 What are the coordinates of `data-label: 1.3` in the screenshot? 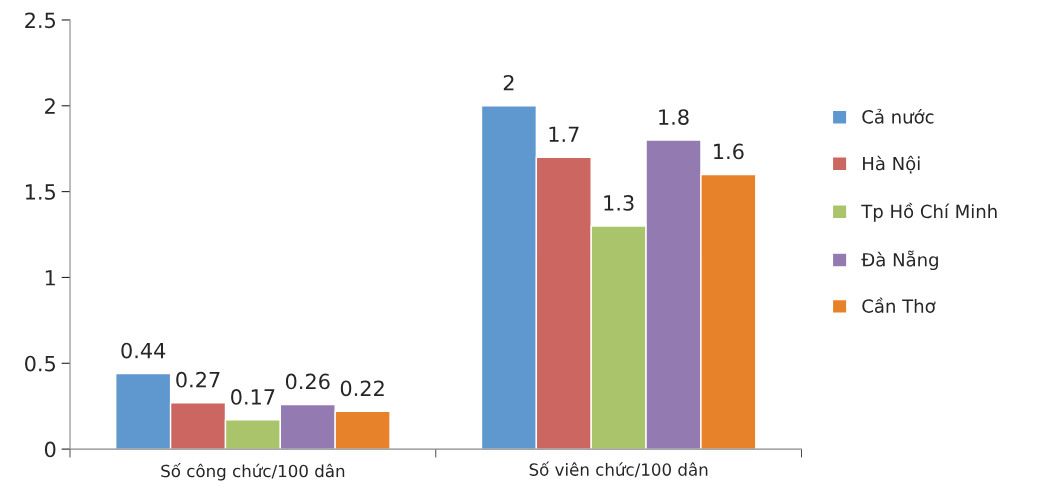 It's located at (619, 203).